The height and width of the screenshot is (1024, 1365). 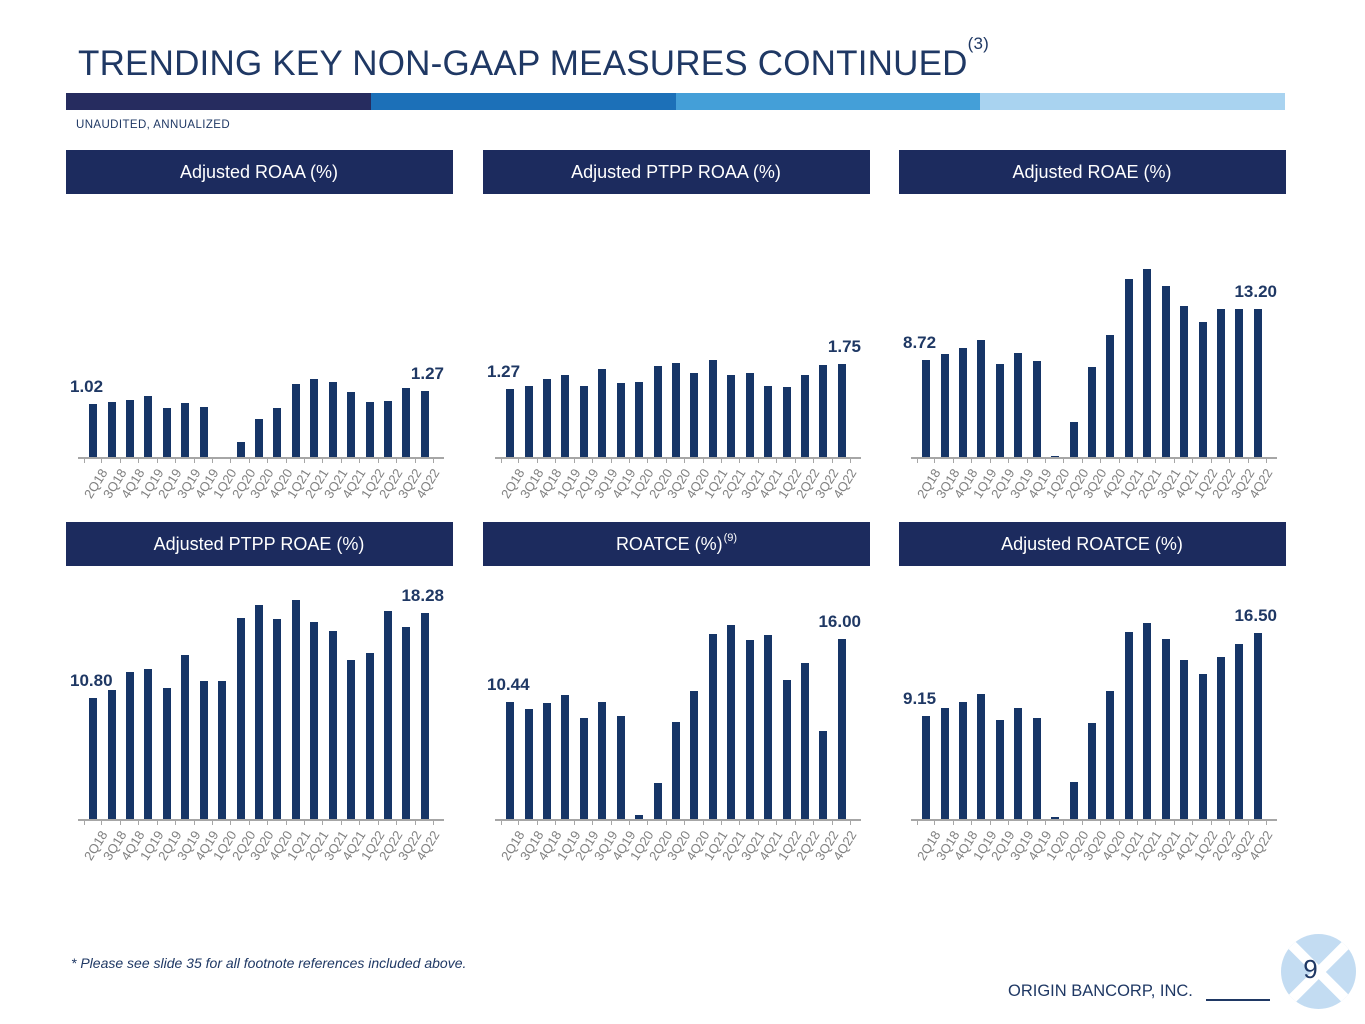 I want to click on bar-slot: 2Q20, so click(x=1076, y=714).